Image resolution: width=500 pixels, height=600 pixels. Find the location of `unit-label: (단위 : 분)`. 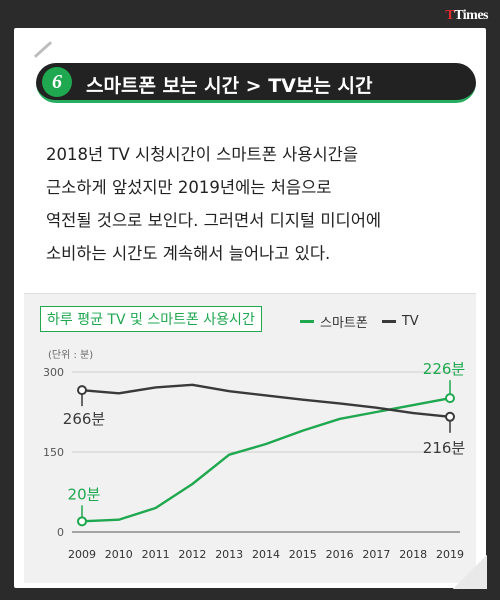

unit-label: (단위 : 분) is located at coordinates (71, 355).